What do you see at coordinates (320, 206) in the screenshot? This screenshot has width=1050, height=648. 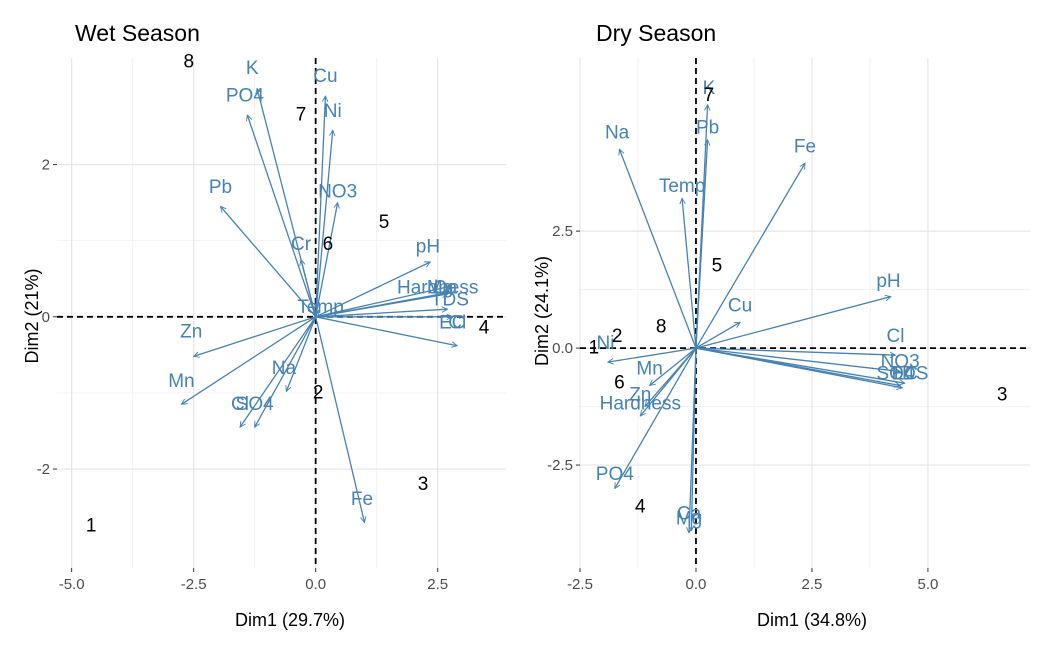 I see `loading-arrow-cu` at bounding box center [320, 206].